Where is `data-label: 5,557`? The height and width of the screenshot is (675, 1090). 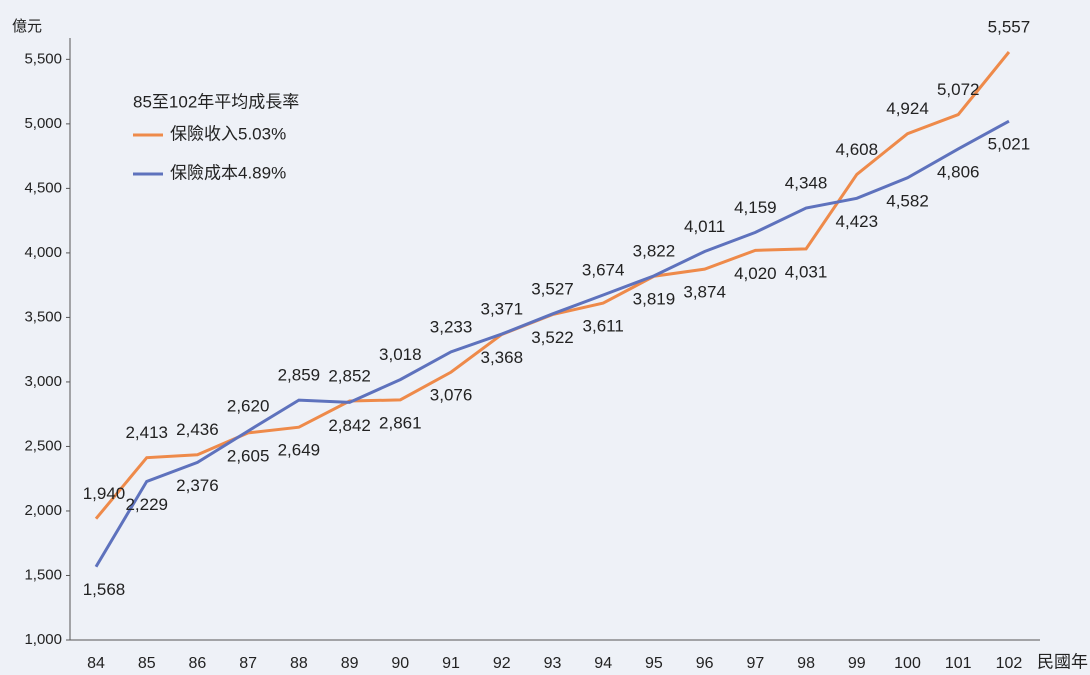 data-label: 5,557 is located at coordinates (1009, 26).